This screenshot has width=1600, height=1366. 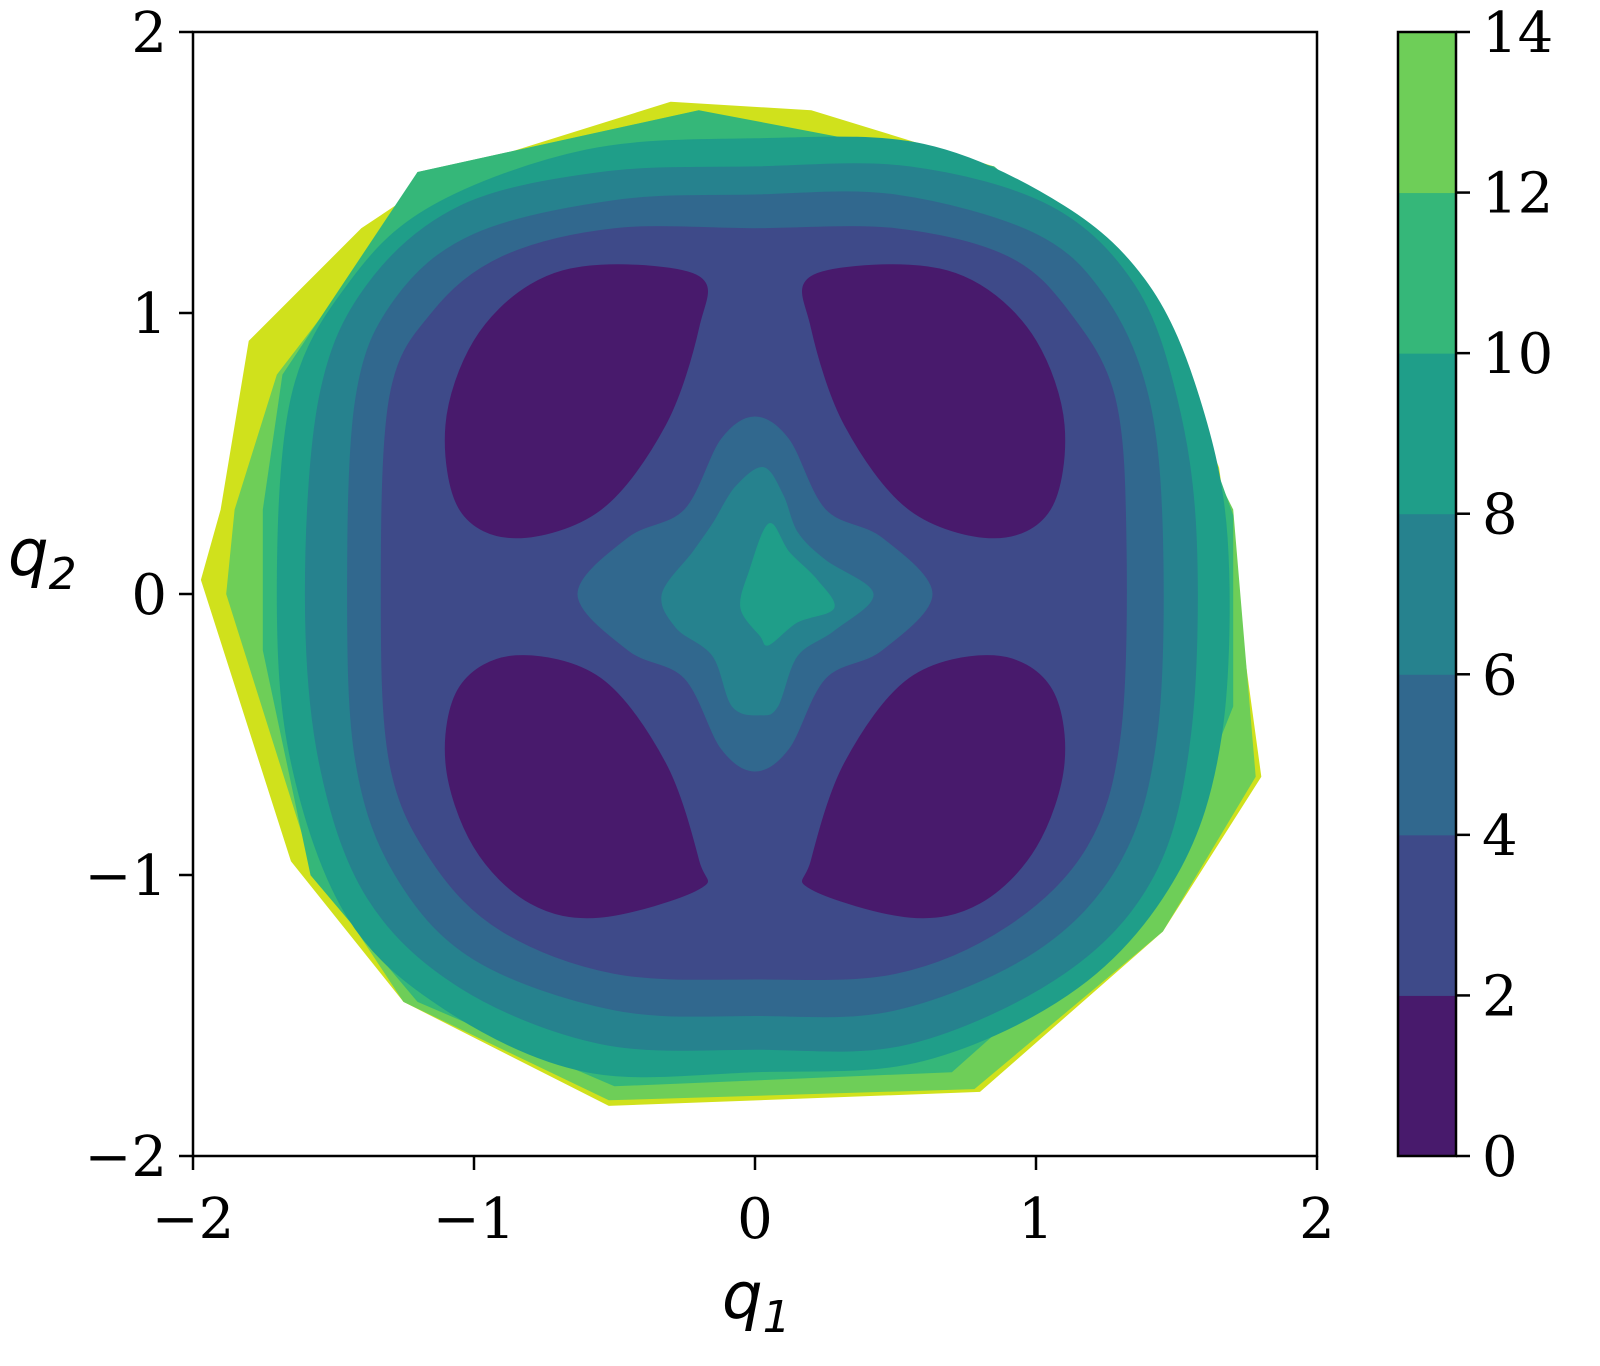 What do you see at coordinates (63, 574) in the screenshot?
I see `y-axis-label-subscript: 2` at bounding box center [63, 574].